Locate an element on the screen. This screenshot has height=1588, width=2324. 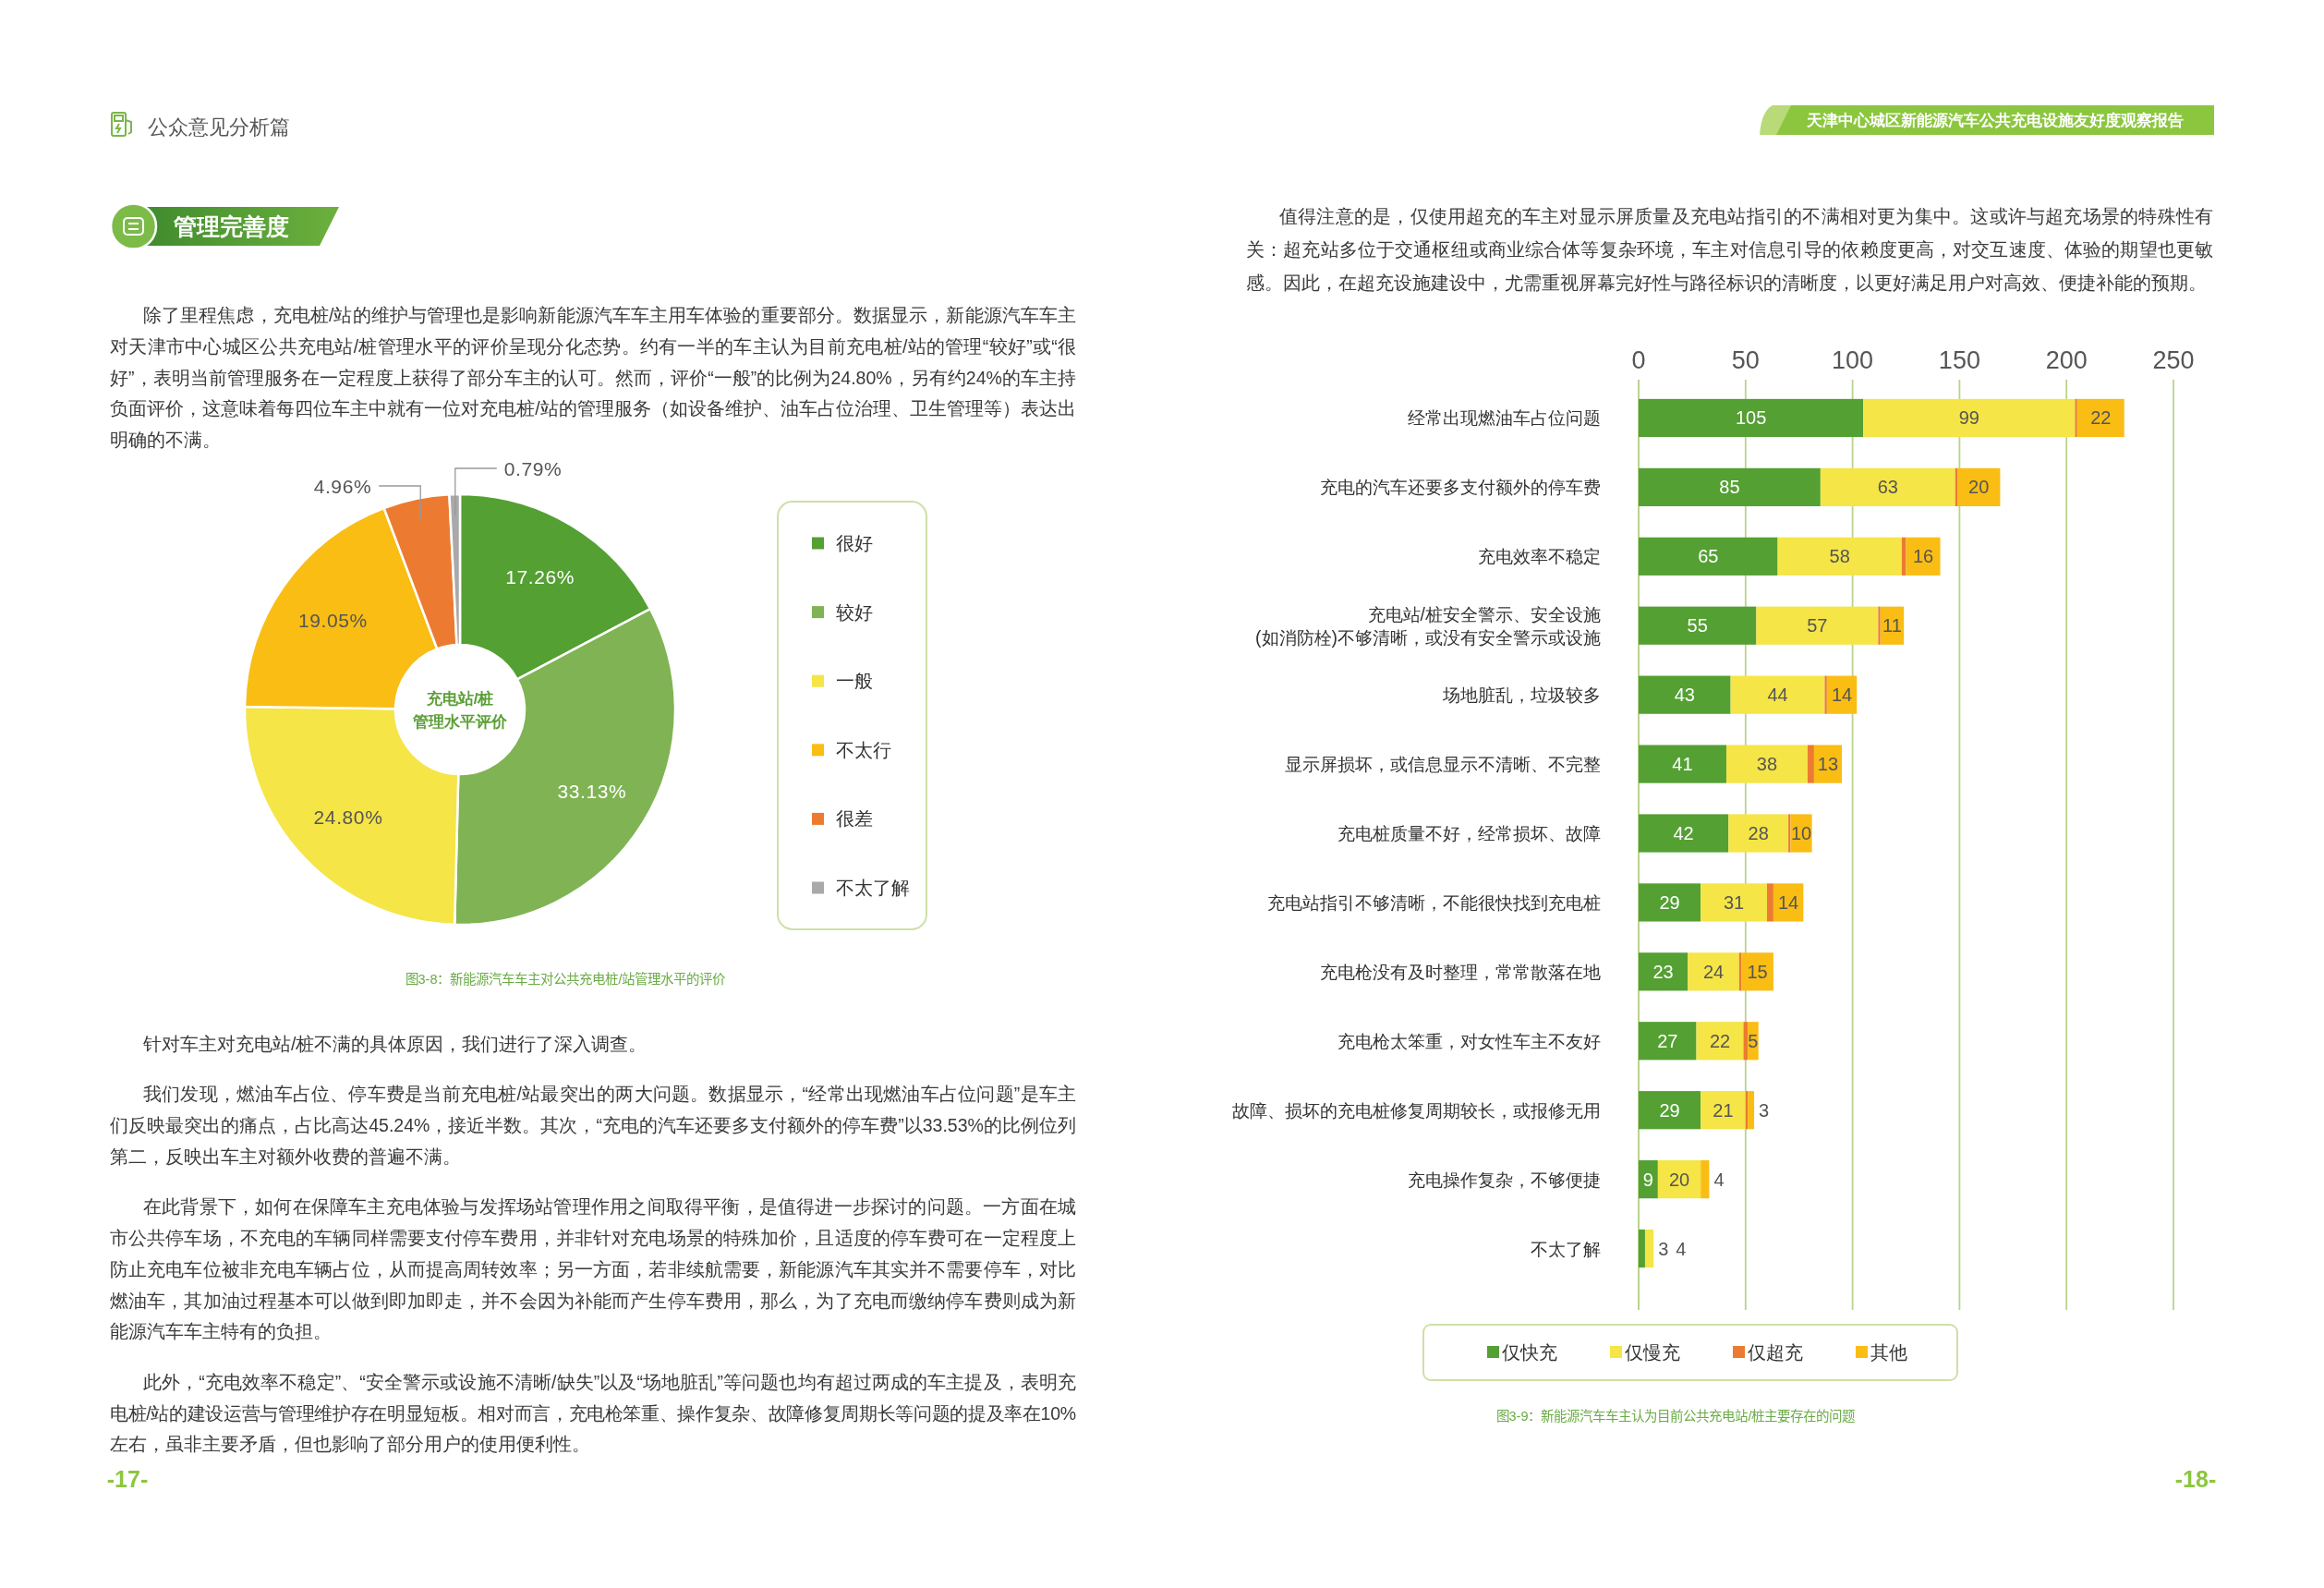
x-tick-label: 100 is located at coordinates (1853, 360).